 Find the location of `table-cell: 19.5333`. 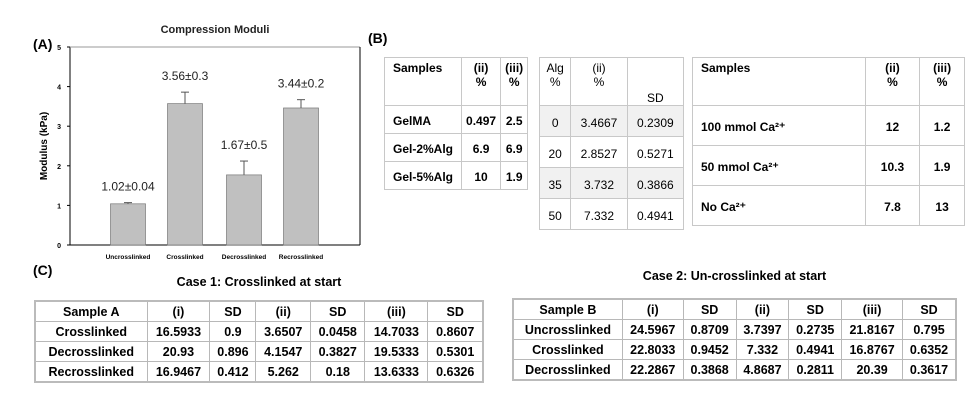

table-cell: 19.5333 is located at coordinates (396, 351).